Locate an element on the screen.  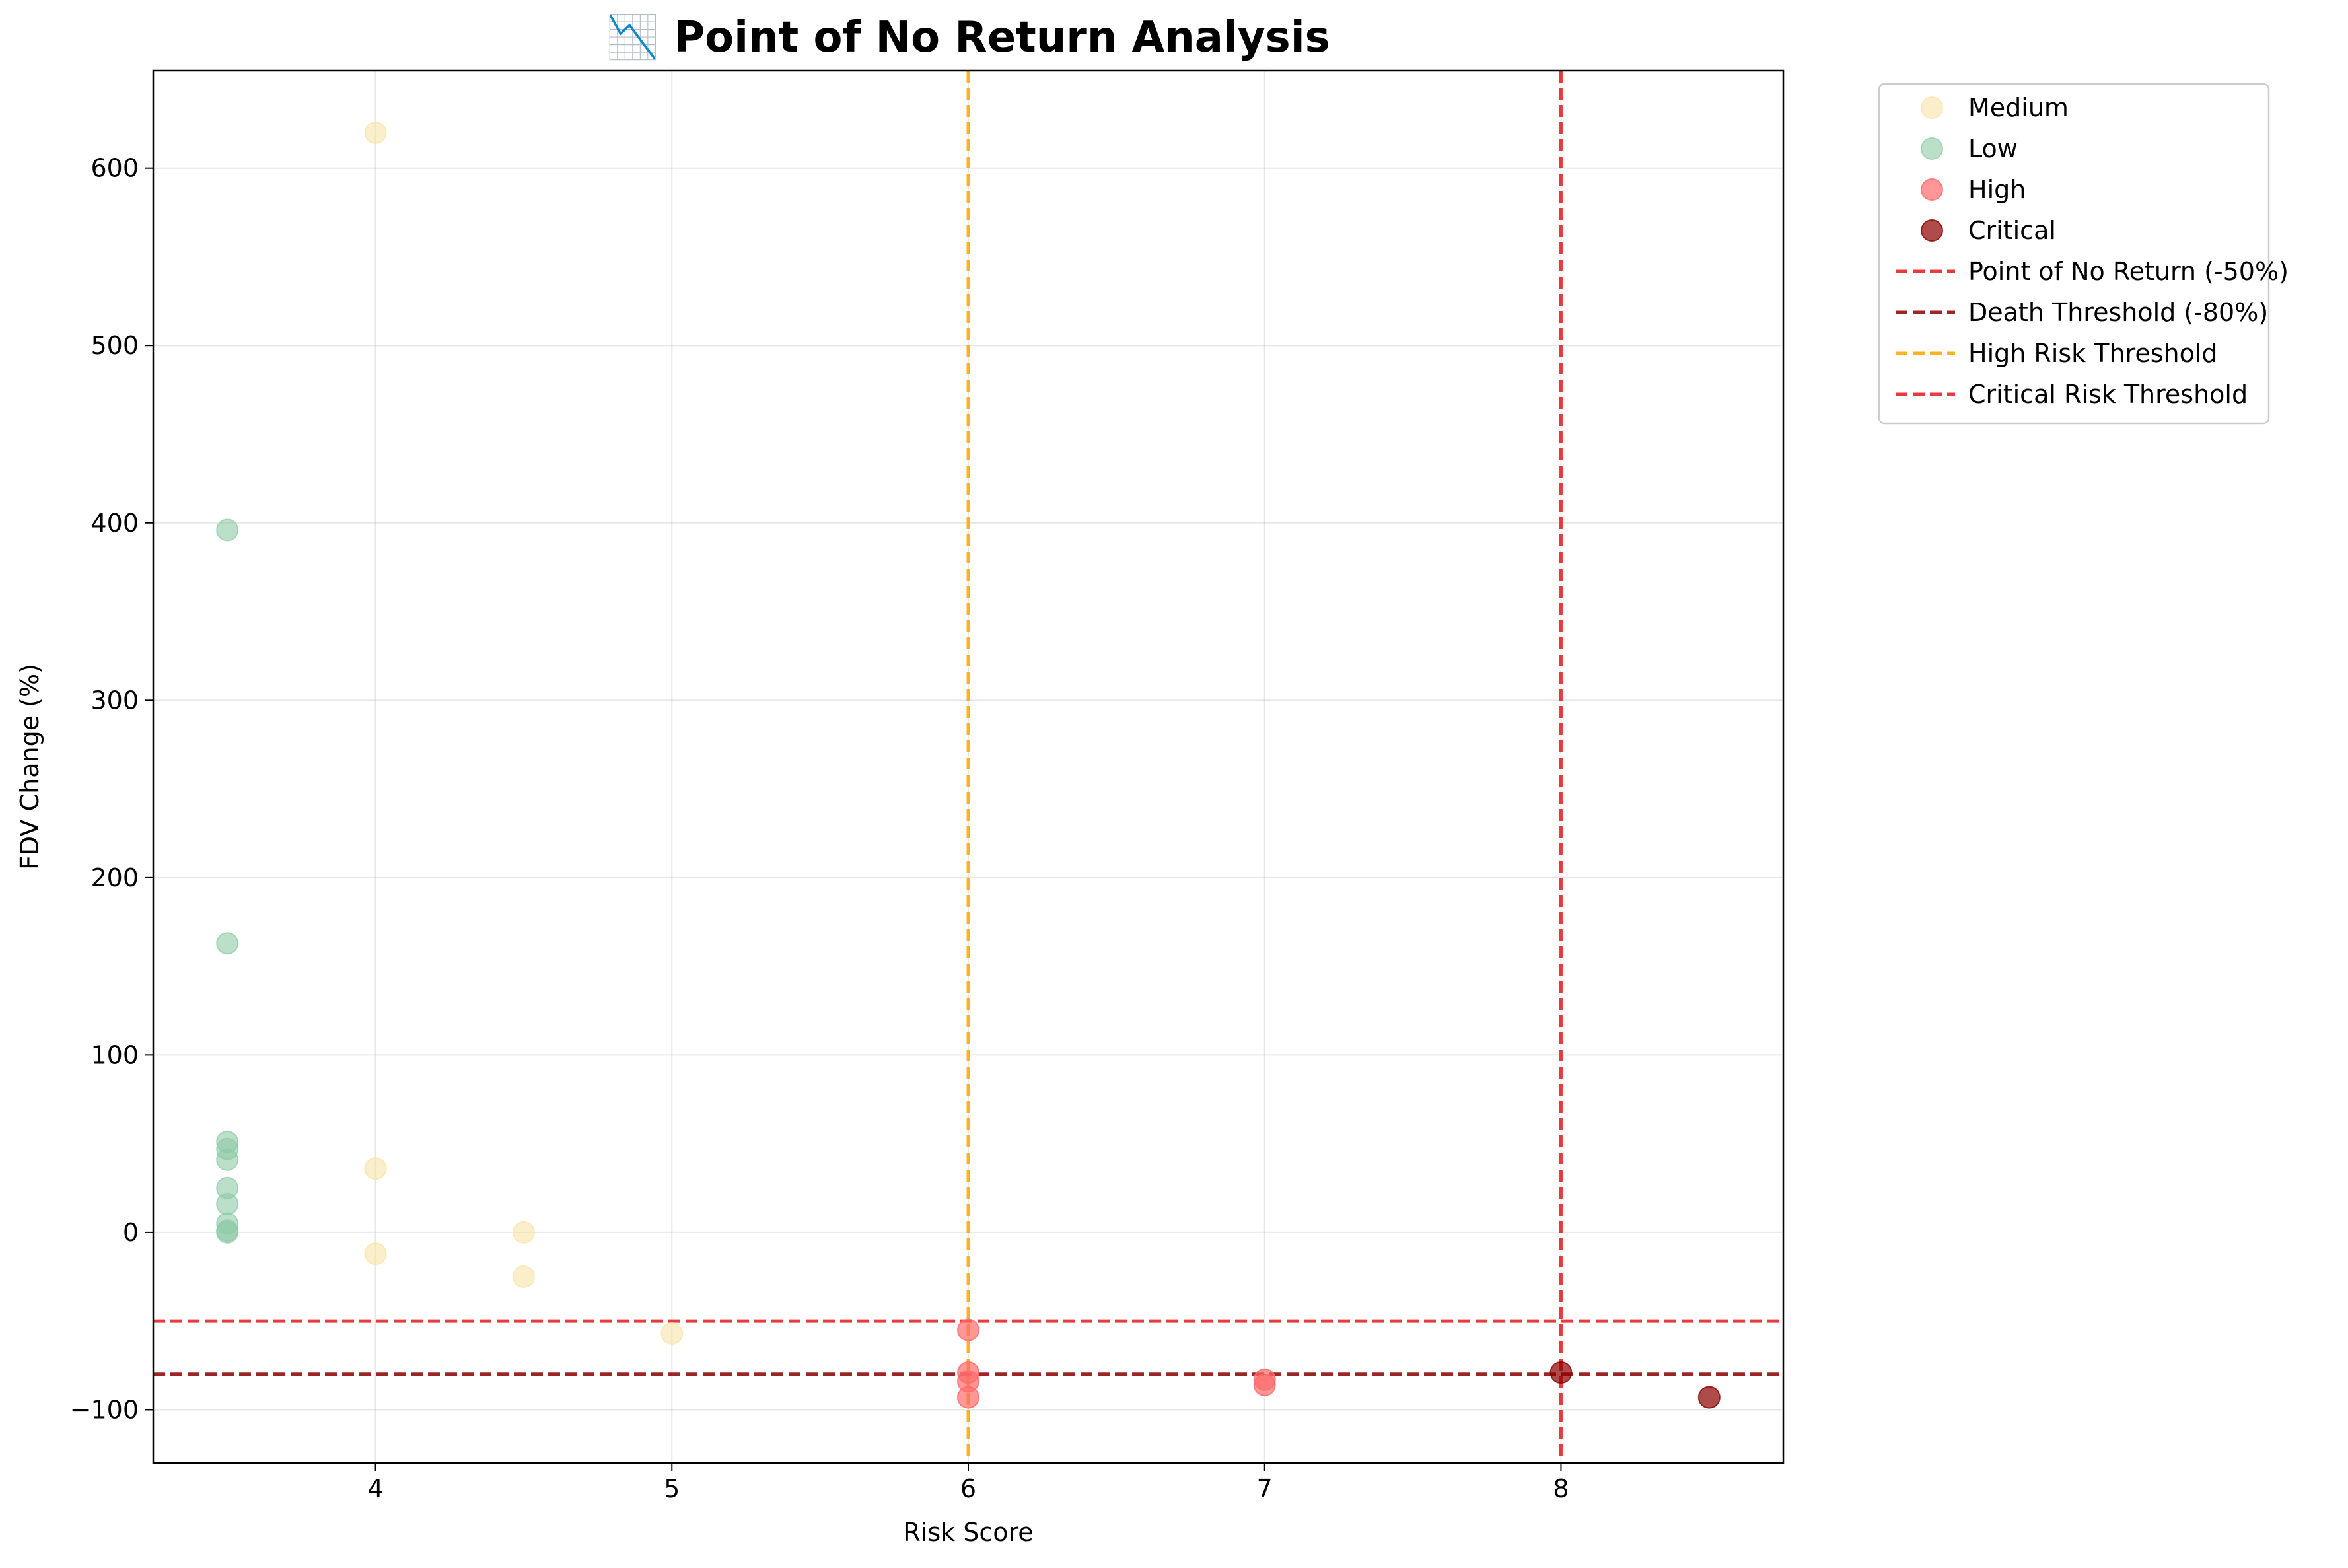
y-tick-label: −100 is located at coordinates (104, 1409).